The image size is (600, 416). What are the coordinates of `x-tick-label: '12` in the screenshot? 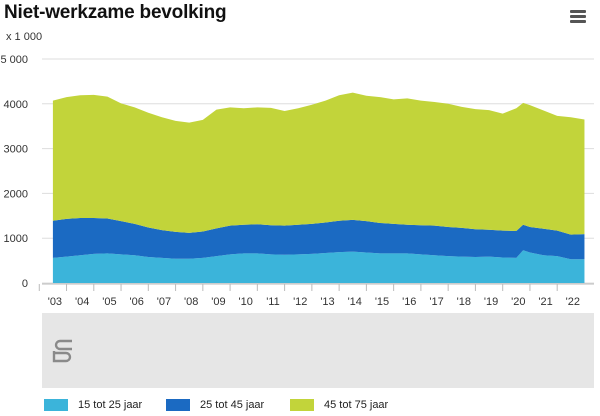 It's located at (300, 302).